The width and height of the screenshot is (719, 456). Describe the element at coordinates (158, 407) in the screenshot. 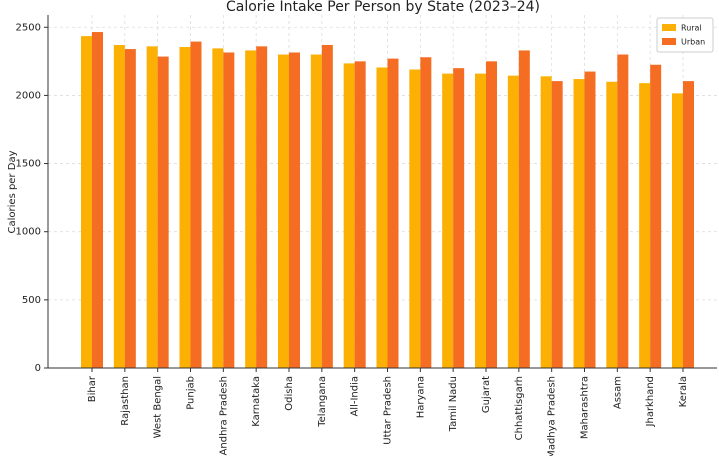

I see `x-tick-label: West Bengal` at that location.